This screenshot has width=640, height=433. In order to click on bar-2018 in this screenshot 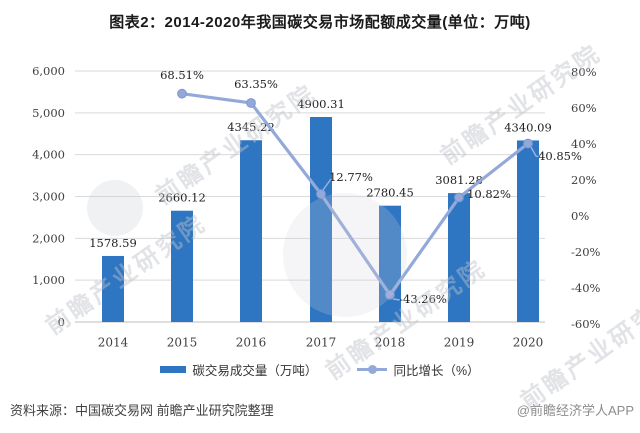, I will do `click(390, 263)`.